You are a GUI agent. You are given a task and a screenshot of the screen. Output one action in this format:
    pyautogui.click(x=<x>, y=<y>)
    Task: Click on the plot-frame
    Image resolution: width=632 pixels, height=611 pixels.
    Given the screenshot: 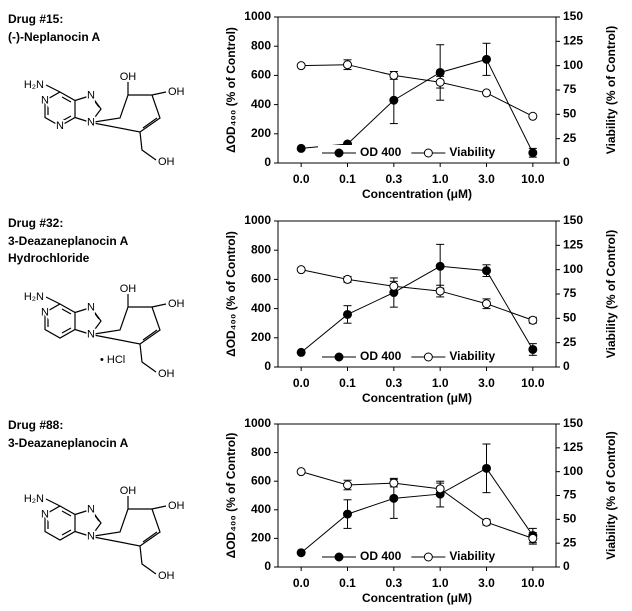 What is the action you would take?
    pyautogui.click(x=417, y=495)
    